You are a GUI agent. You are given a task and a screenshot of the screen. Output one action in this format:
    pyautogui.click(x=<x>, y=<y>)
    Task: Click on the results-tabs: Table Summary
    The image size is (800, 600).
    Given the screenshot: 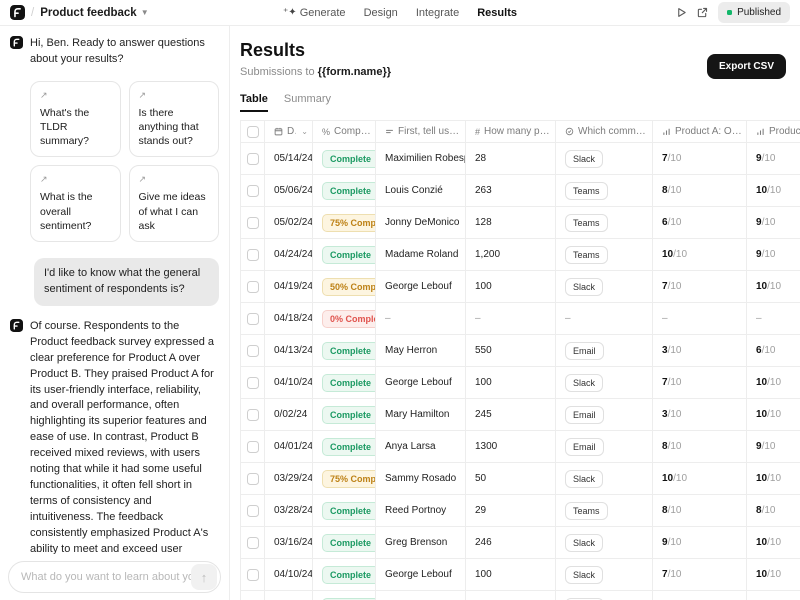 What is the action you would take?
    pyautogui.click(x=520, y=102)
    